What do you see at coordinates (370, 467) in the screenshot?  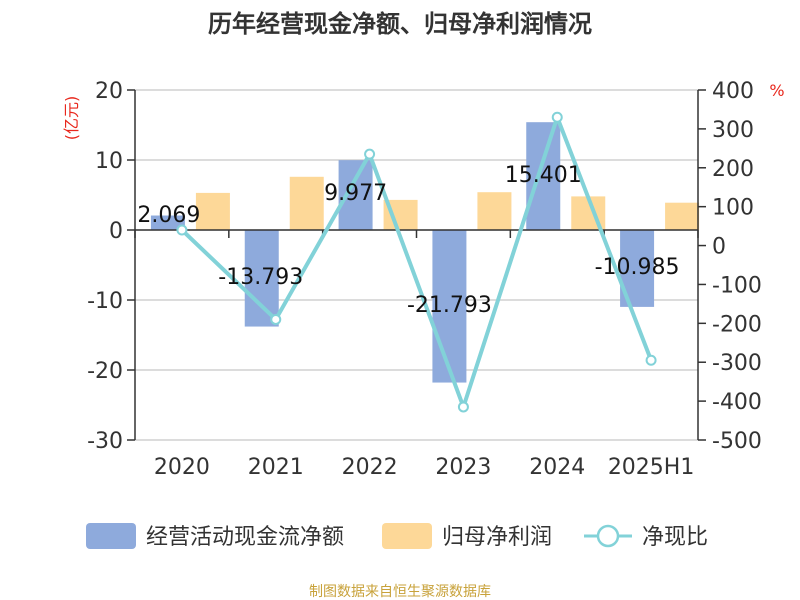 I see `x-tick-label: 2022` at bounding box center [370, 467].